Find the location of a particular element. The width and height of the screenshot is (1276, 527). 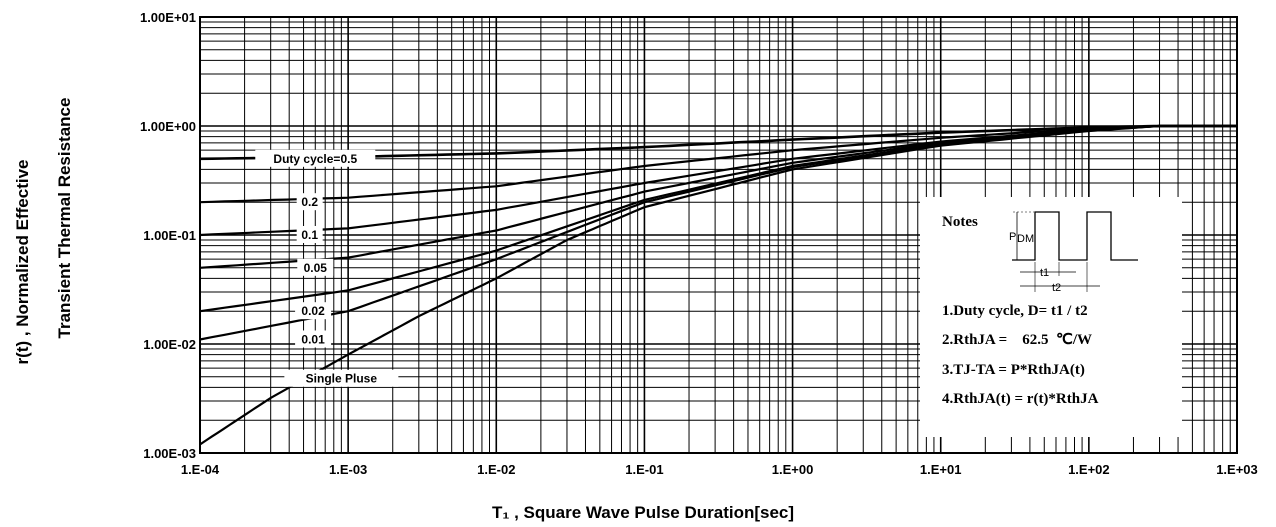

pdm-subscript: DM is located at coordinates (1025, 239).